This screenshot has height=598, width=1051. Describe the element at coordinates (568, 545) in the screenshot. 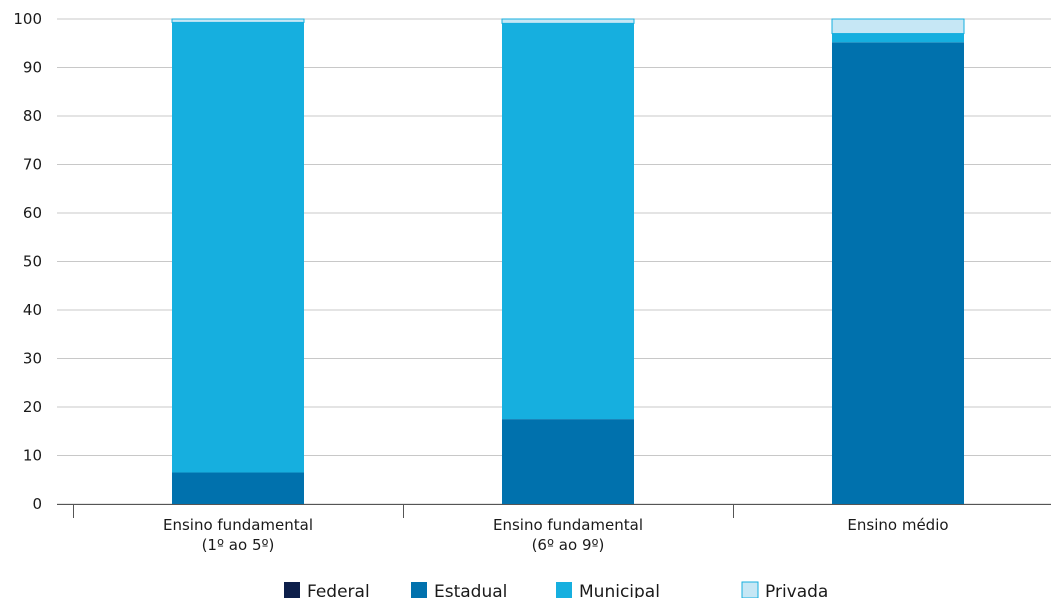

I see `x-category-label: (6º ao 9º)` at that location.